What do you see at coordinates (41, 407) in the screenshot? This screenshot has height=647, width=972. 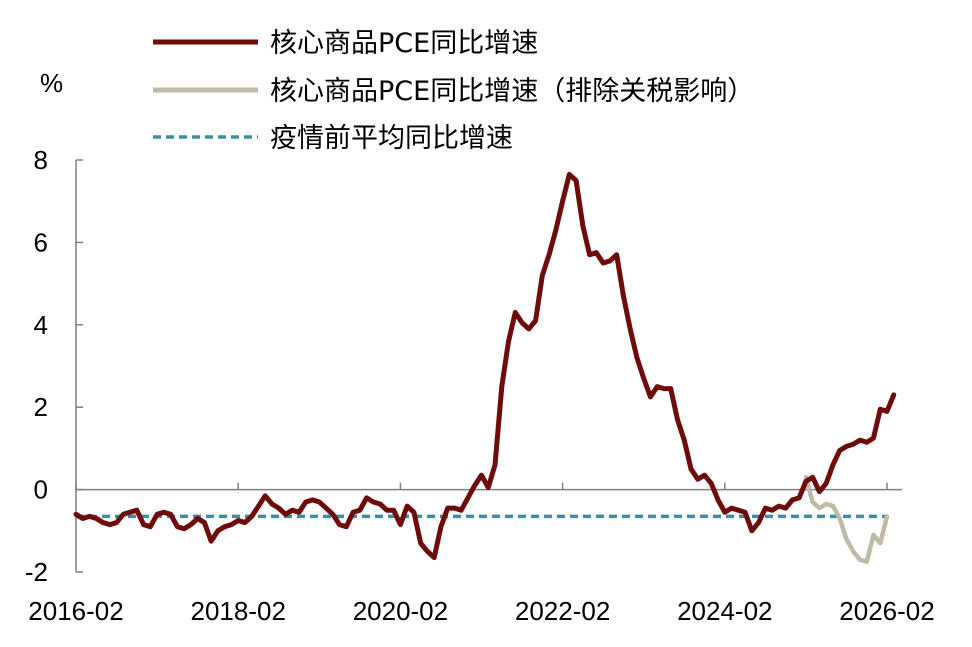 I see `y-tick-label: 2` at bounding box center [41, 407].